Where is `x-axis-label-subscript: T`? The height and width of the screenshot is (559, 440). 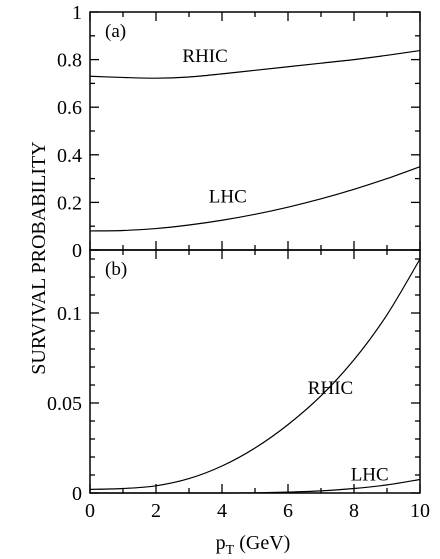 x-axis-label-subscript: T is located at coordinates (230, 550).